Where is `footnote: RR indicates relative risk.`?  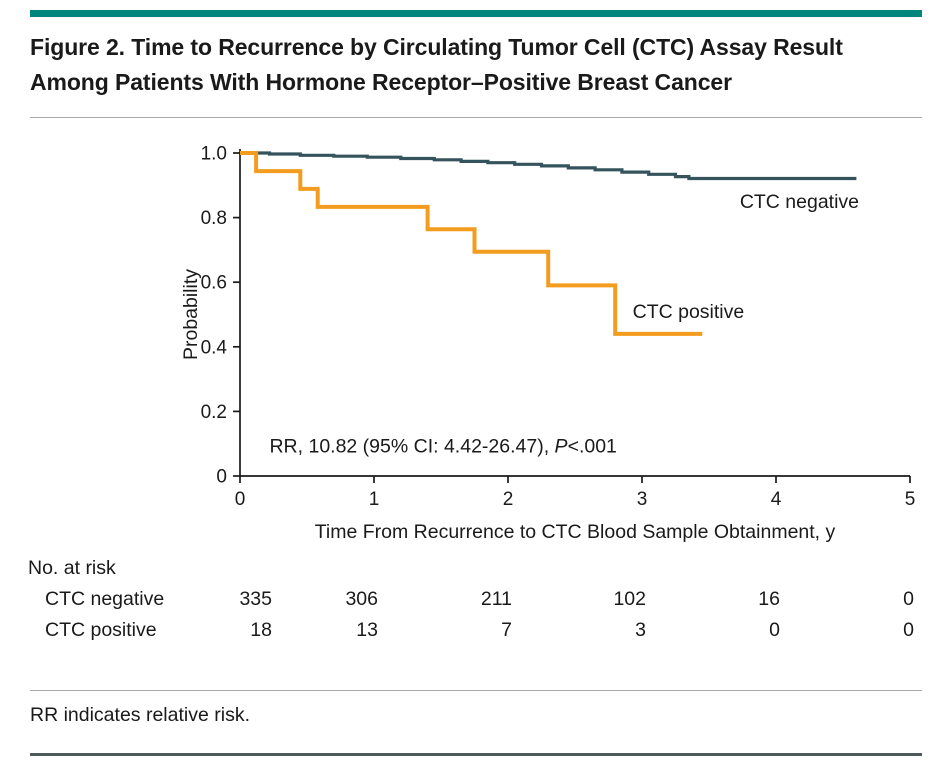 footnote: RR indicates relative risk. is located at coordinates (140, 715).